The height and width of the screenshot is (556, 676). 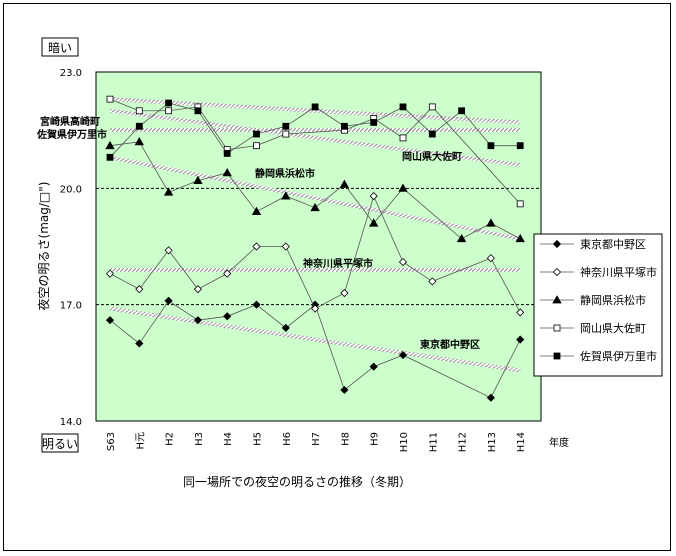 I want to click on x-tick-label: H5, so click(x=258, y=439).